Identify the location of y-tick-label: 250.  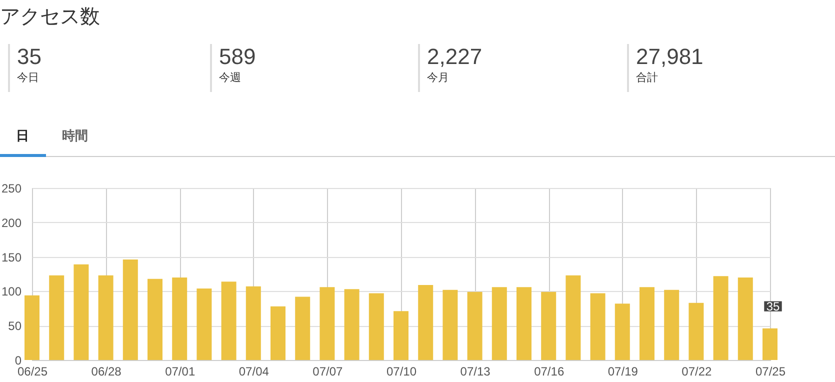
(11, 189).